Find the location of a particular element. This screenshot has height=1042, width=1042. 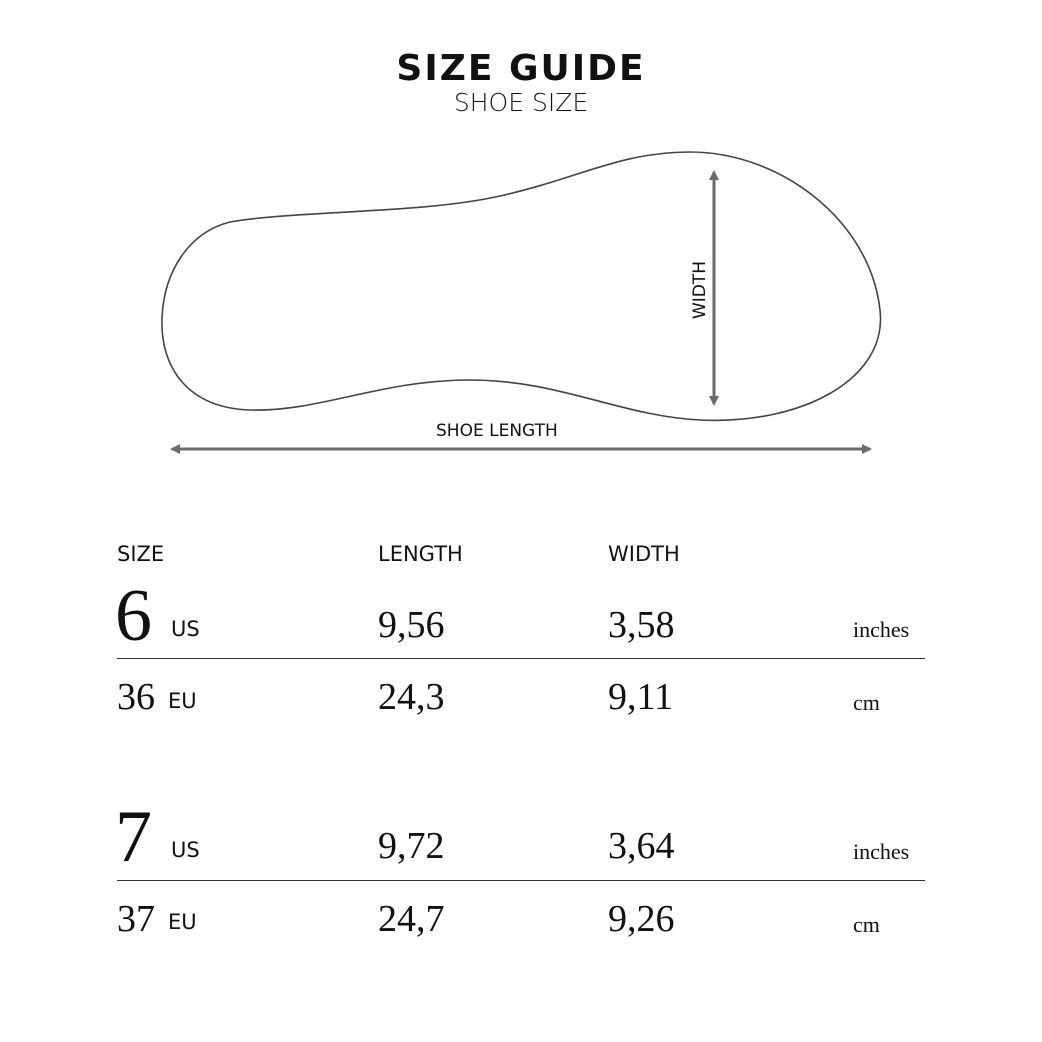

width-label: WIDTH is located at coordinates (700, 290).